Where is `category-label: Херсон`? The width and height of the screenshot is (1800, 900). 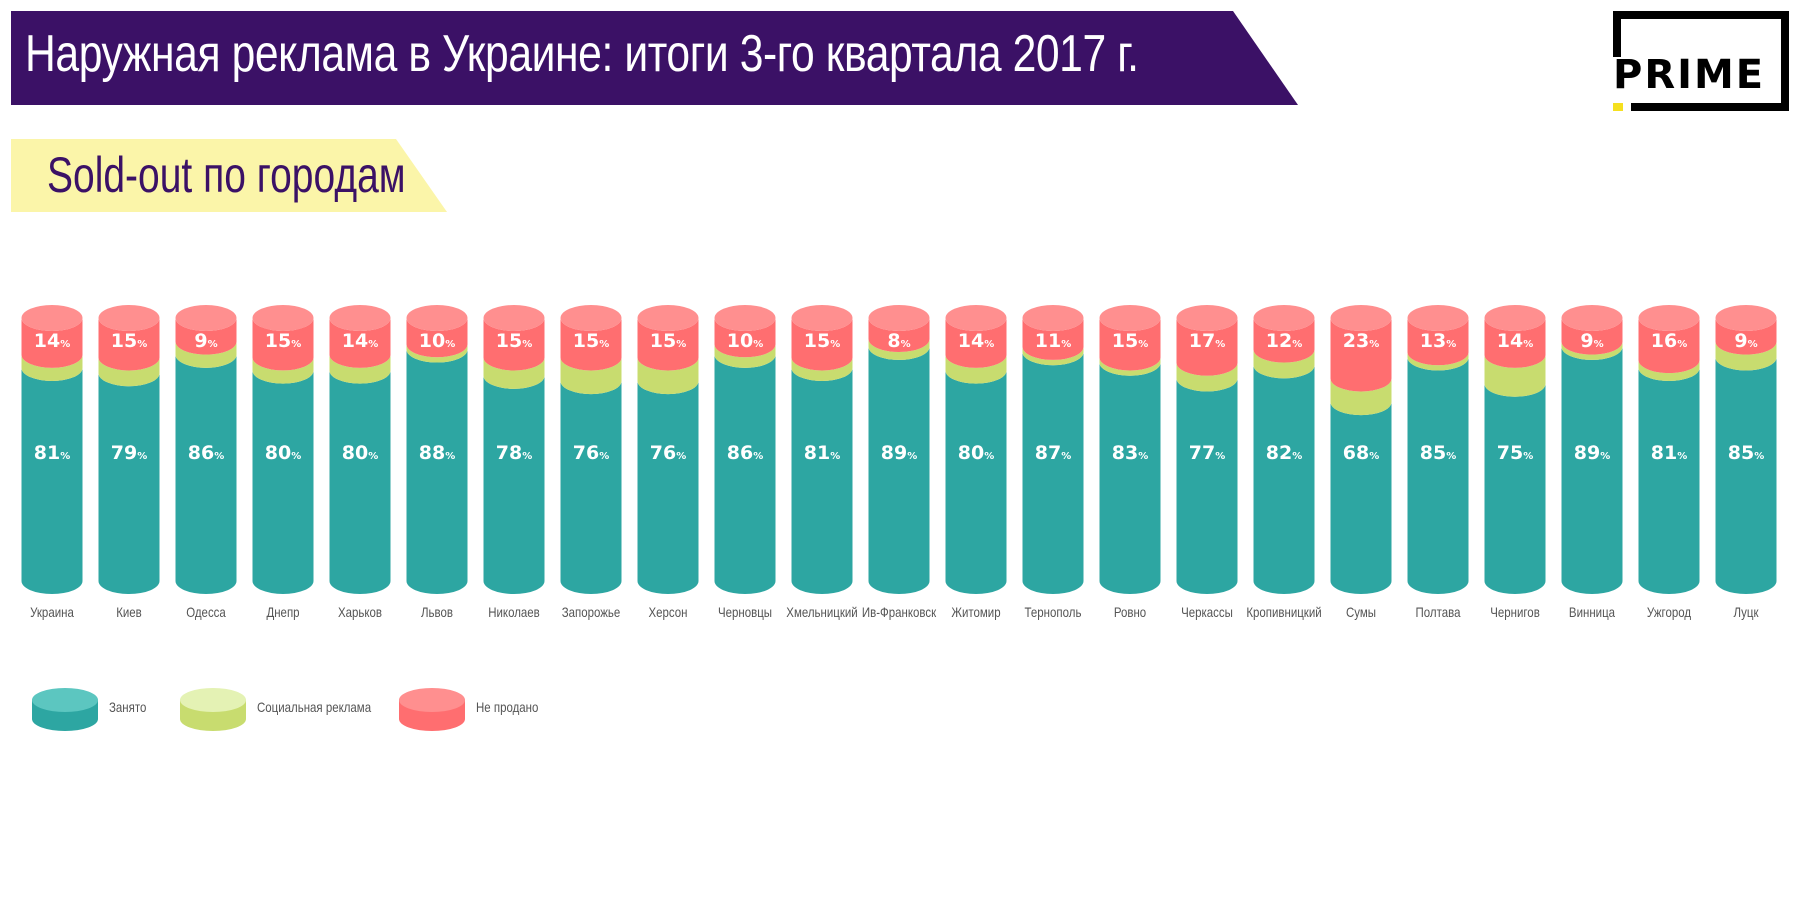 category-label: Херсон is located at coordinates (667, 612).